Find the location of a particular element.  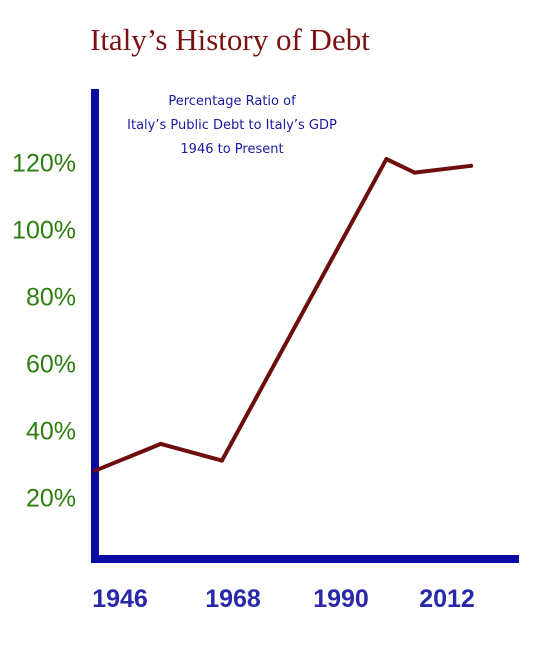

x-tick-label: 2012 is located at coordinates (447, 599).